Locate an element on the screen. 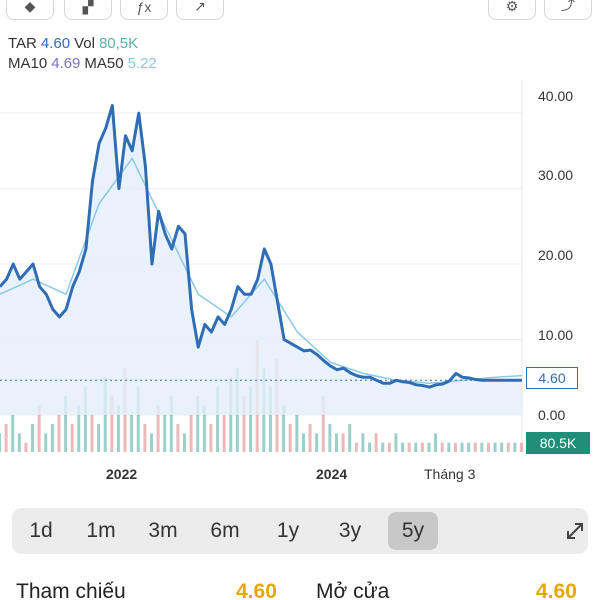  function-glyph: ƒx is located at coordinates (144, 7).